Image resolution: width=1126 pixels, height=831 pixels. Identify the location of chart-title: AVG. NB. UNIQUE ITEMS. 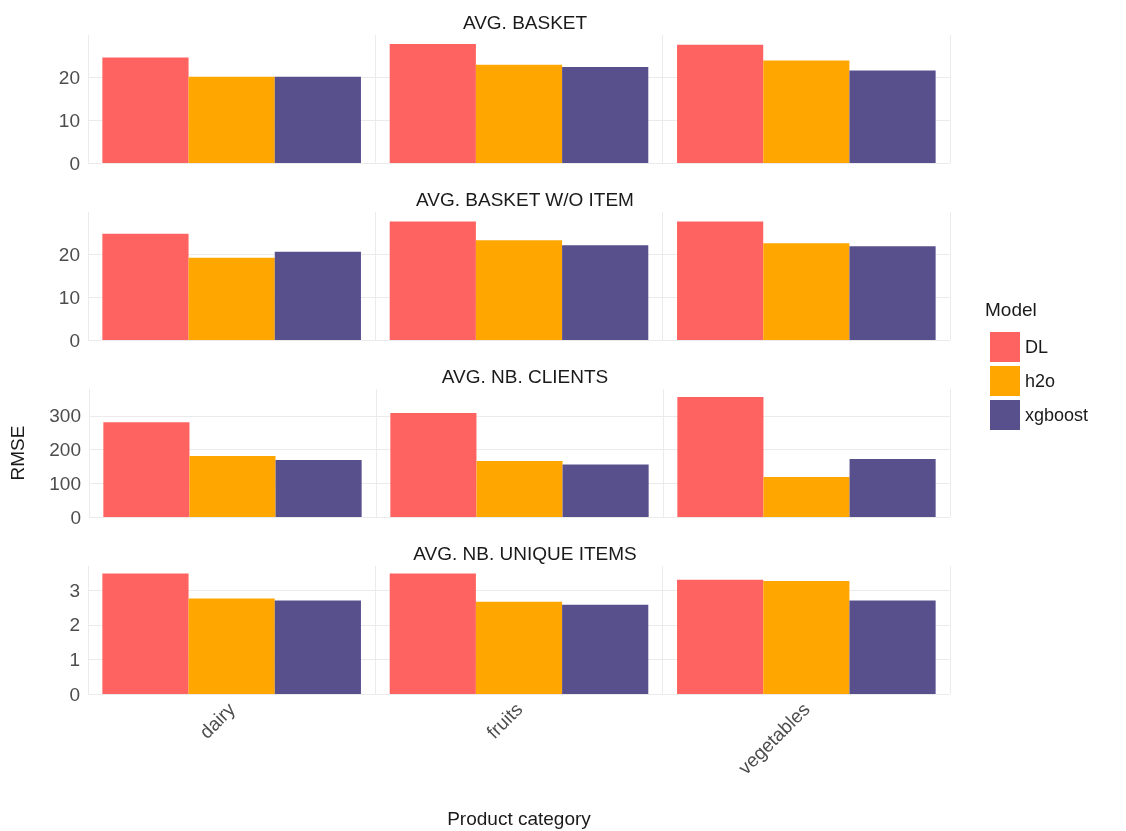
(525, 553).